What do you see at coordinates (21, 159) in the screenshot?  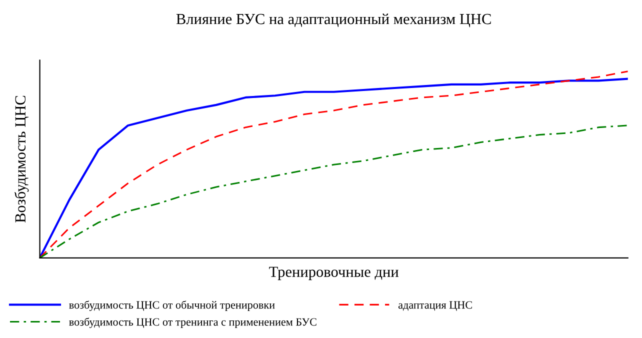 I see `y-axis-title: Возбудимость ЦНС` at bounding box center [21, 159].